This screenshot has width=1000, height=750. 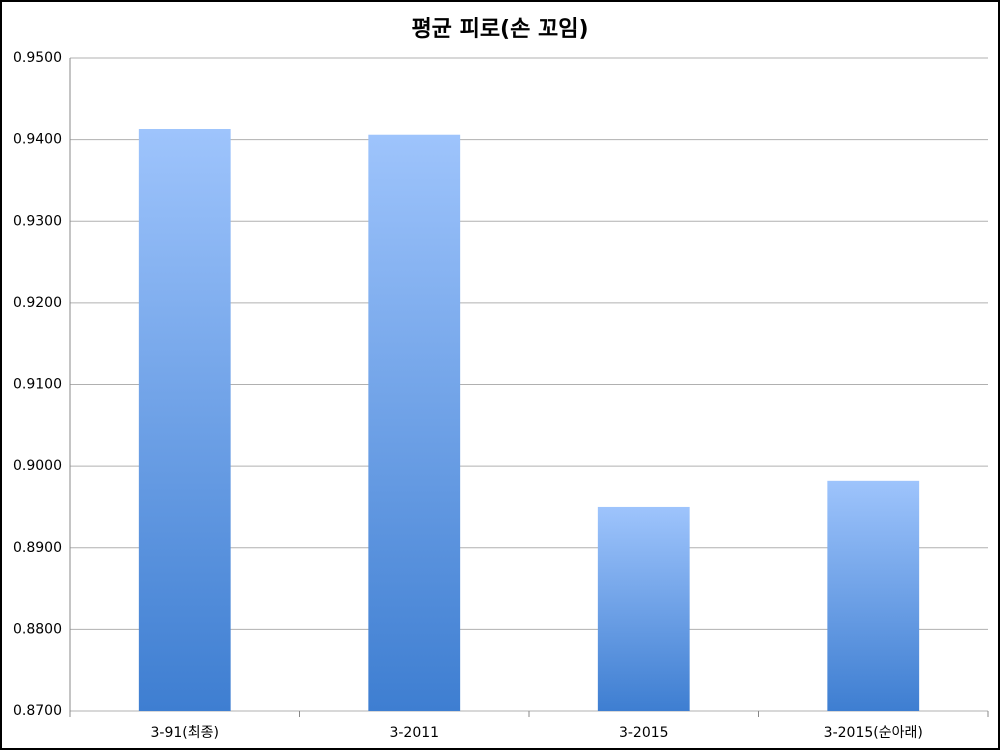 I want to click on x-tick-label: 3-2011, so click(x=414, y=733).